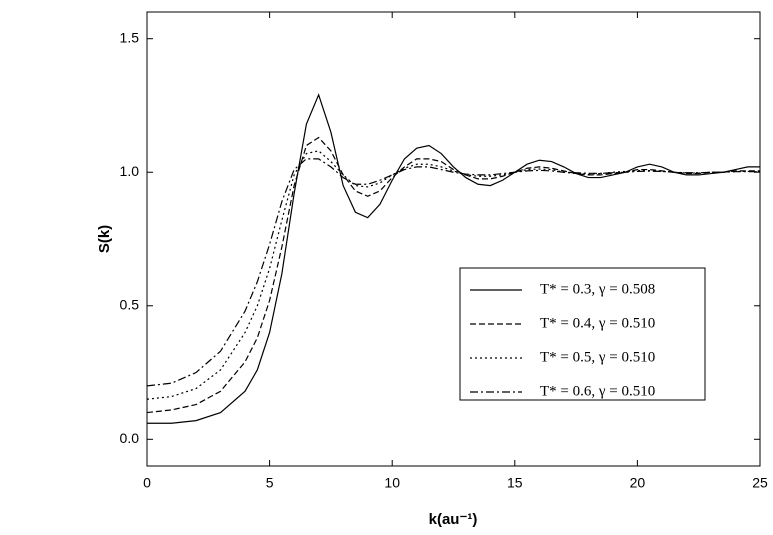 This screenshot has width=773, height=535. Describe the element at coordinates (104, 239) in the screenshot. I see `y-axis-label: S(k)` at that location.